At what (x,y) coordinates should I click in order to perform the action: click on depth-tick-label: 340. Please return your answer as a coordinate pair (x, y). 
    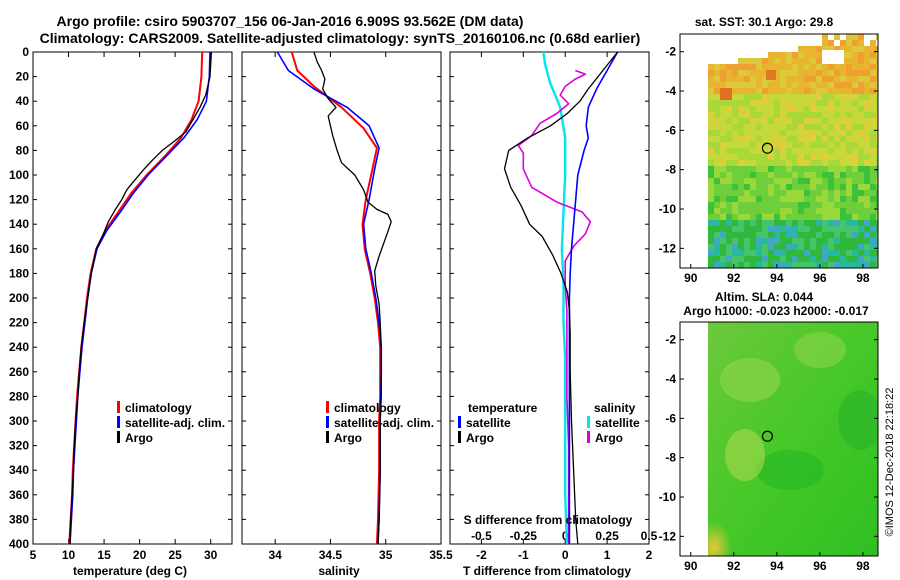
    Looking at the image, I should click on (19, 470).